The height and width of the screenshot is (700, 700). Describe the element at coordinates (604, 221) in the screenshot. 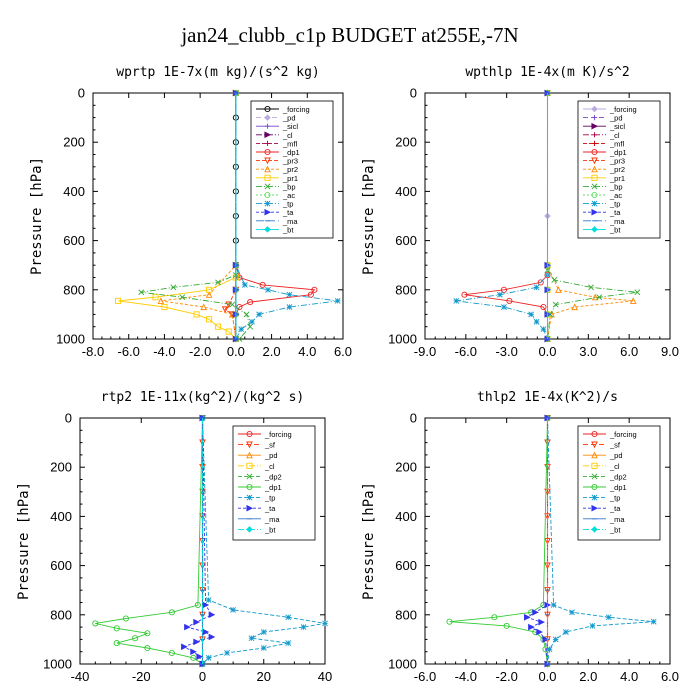

I see `legend-entry: _ma` at that location.